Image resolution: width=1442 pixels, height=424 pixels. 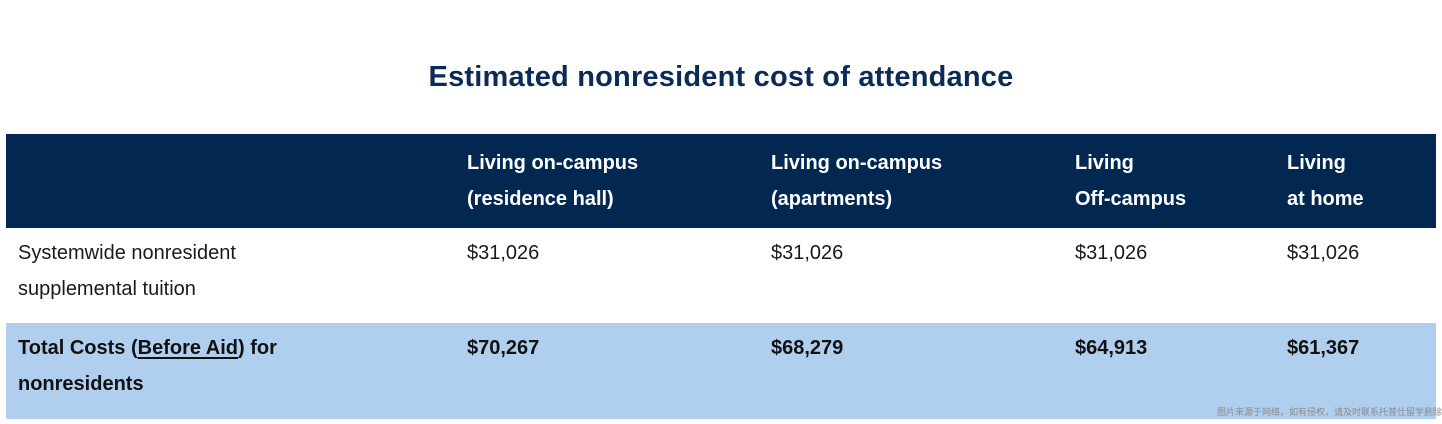 What do you see at coordinates (503, 348) in the screenshot?
I see `cell-total-residence-hall: $70,267` at bounding box center [503, 348].